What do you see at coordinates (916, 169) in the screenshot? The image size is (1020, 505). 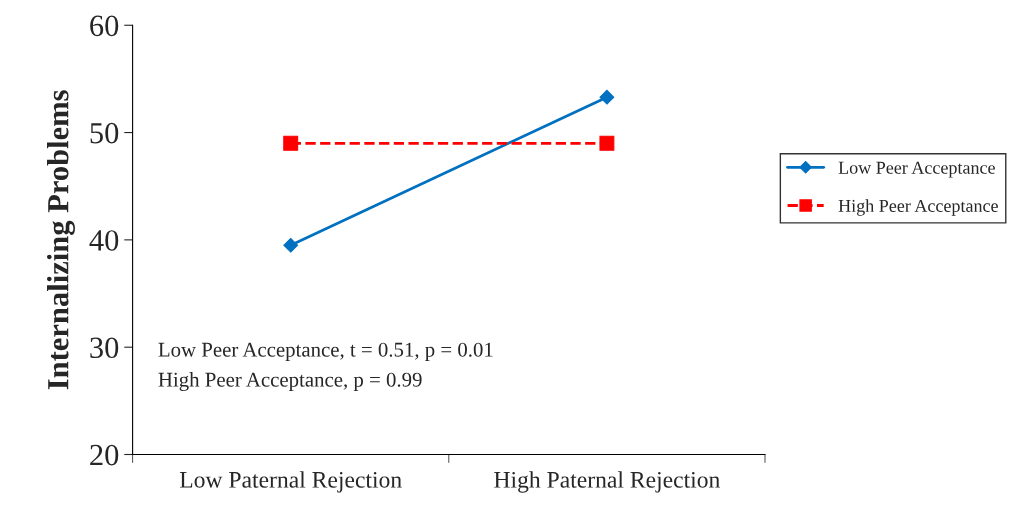 I see `legend-label: Low Peer Acceptance` at bounding box center [916, 169].